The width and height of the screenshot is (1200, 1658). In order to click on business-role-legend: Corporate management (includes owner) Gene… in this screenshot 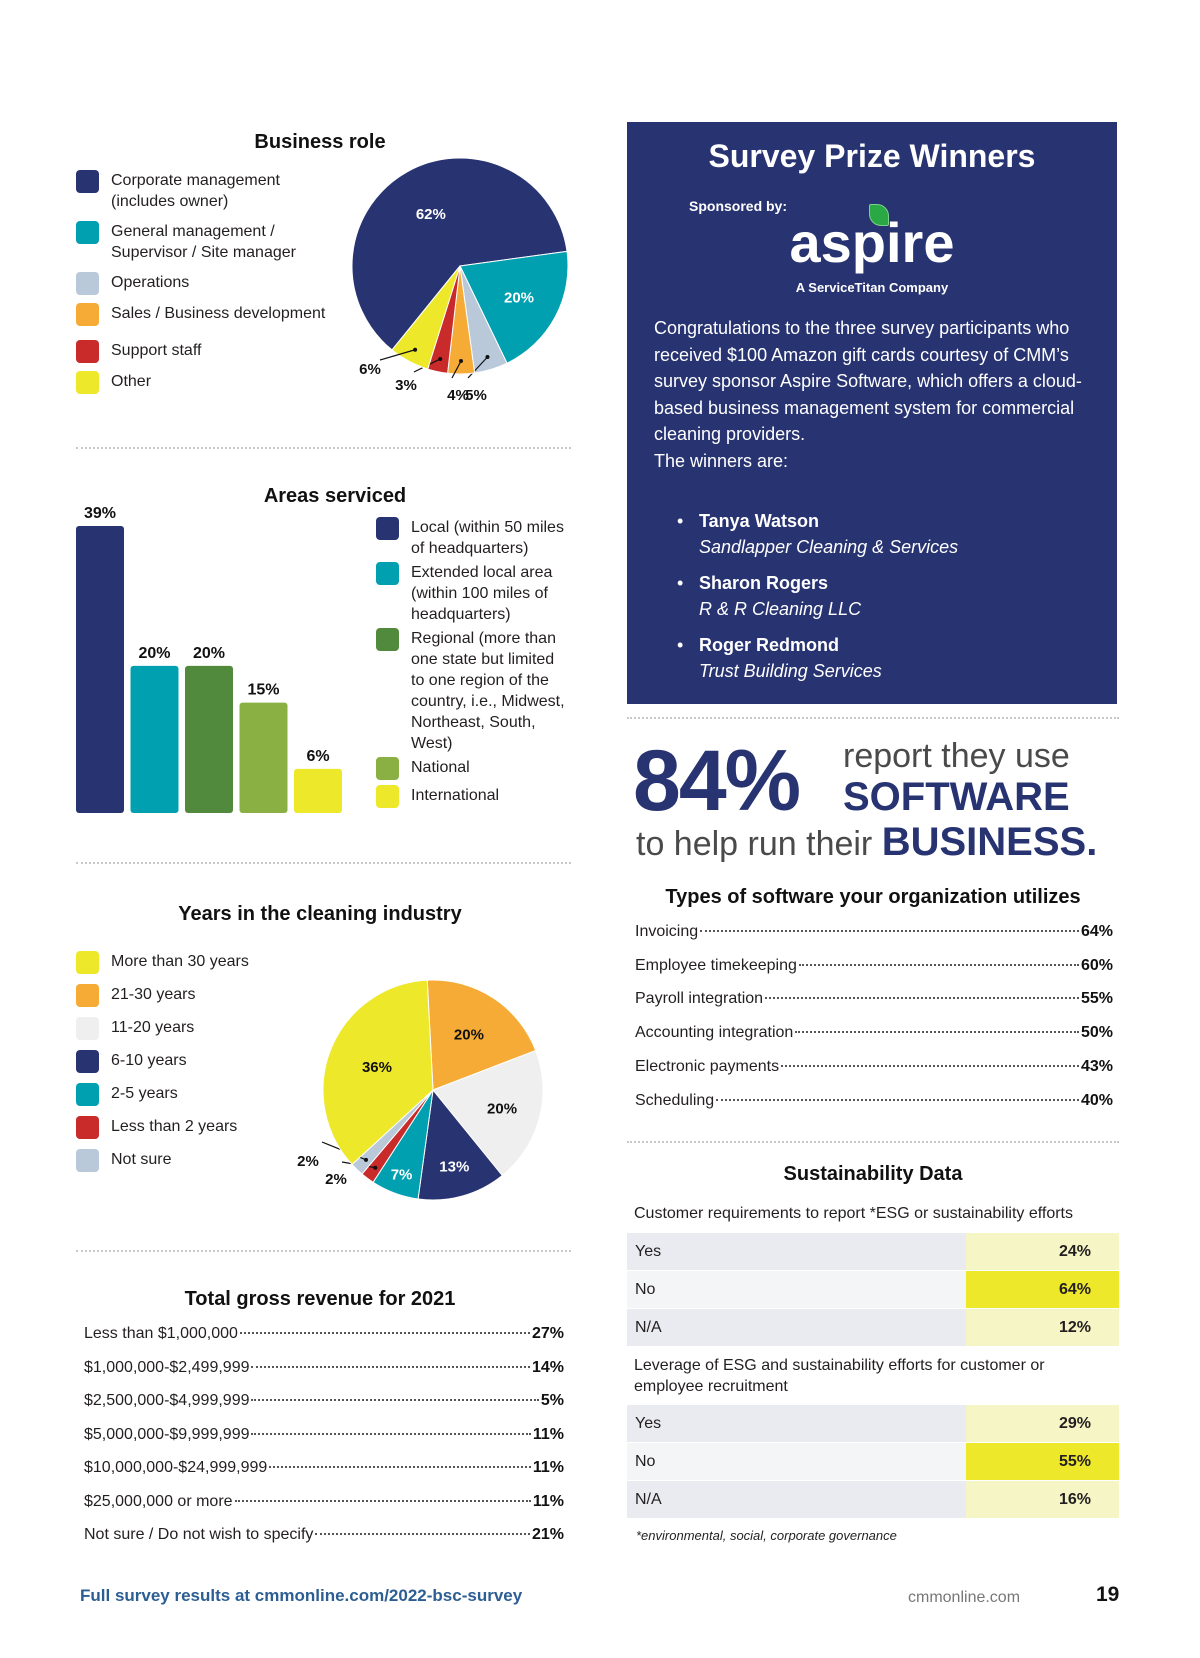, I will do `click(211, 282)`.